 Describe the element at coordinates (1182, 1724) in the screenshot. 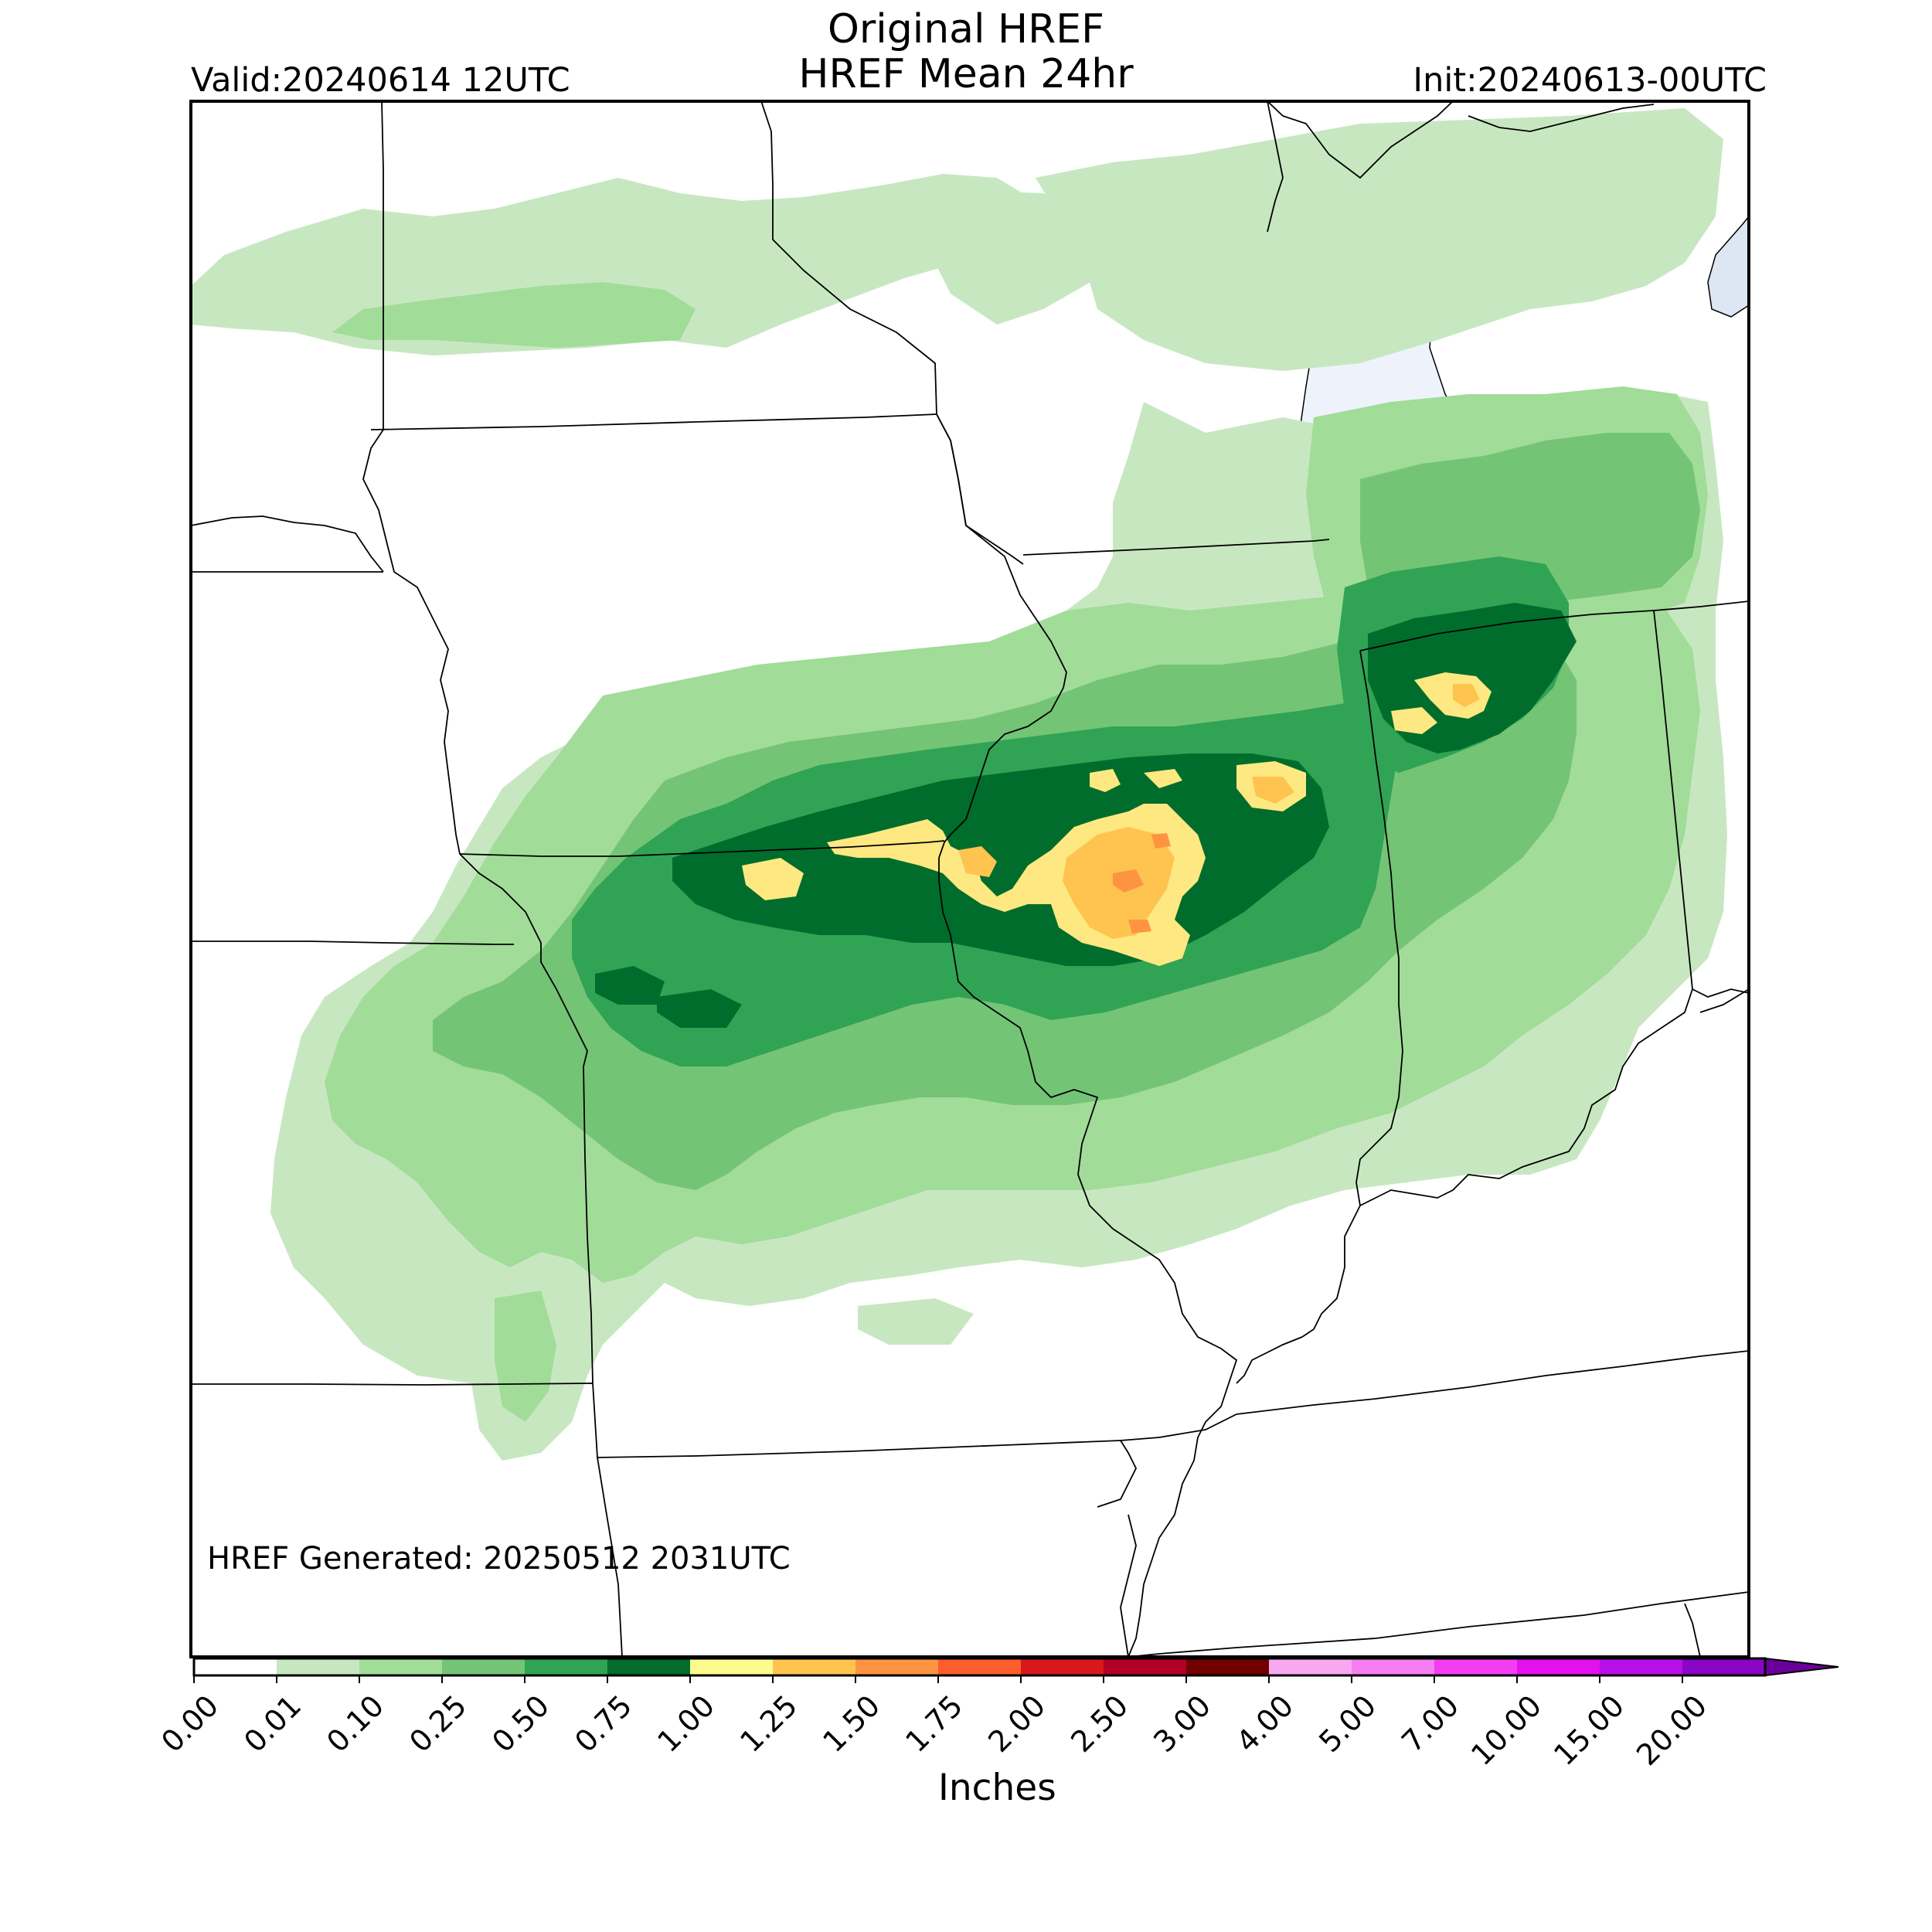

I see `colorbar-tick-label: 3.00` at that location.